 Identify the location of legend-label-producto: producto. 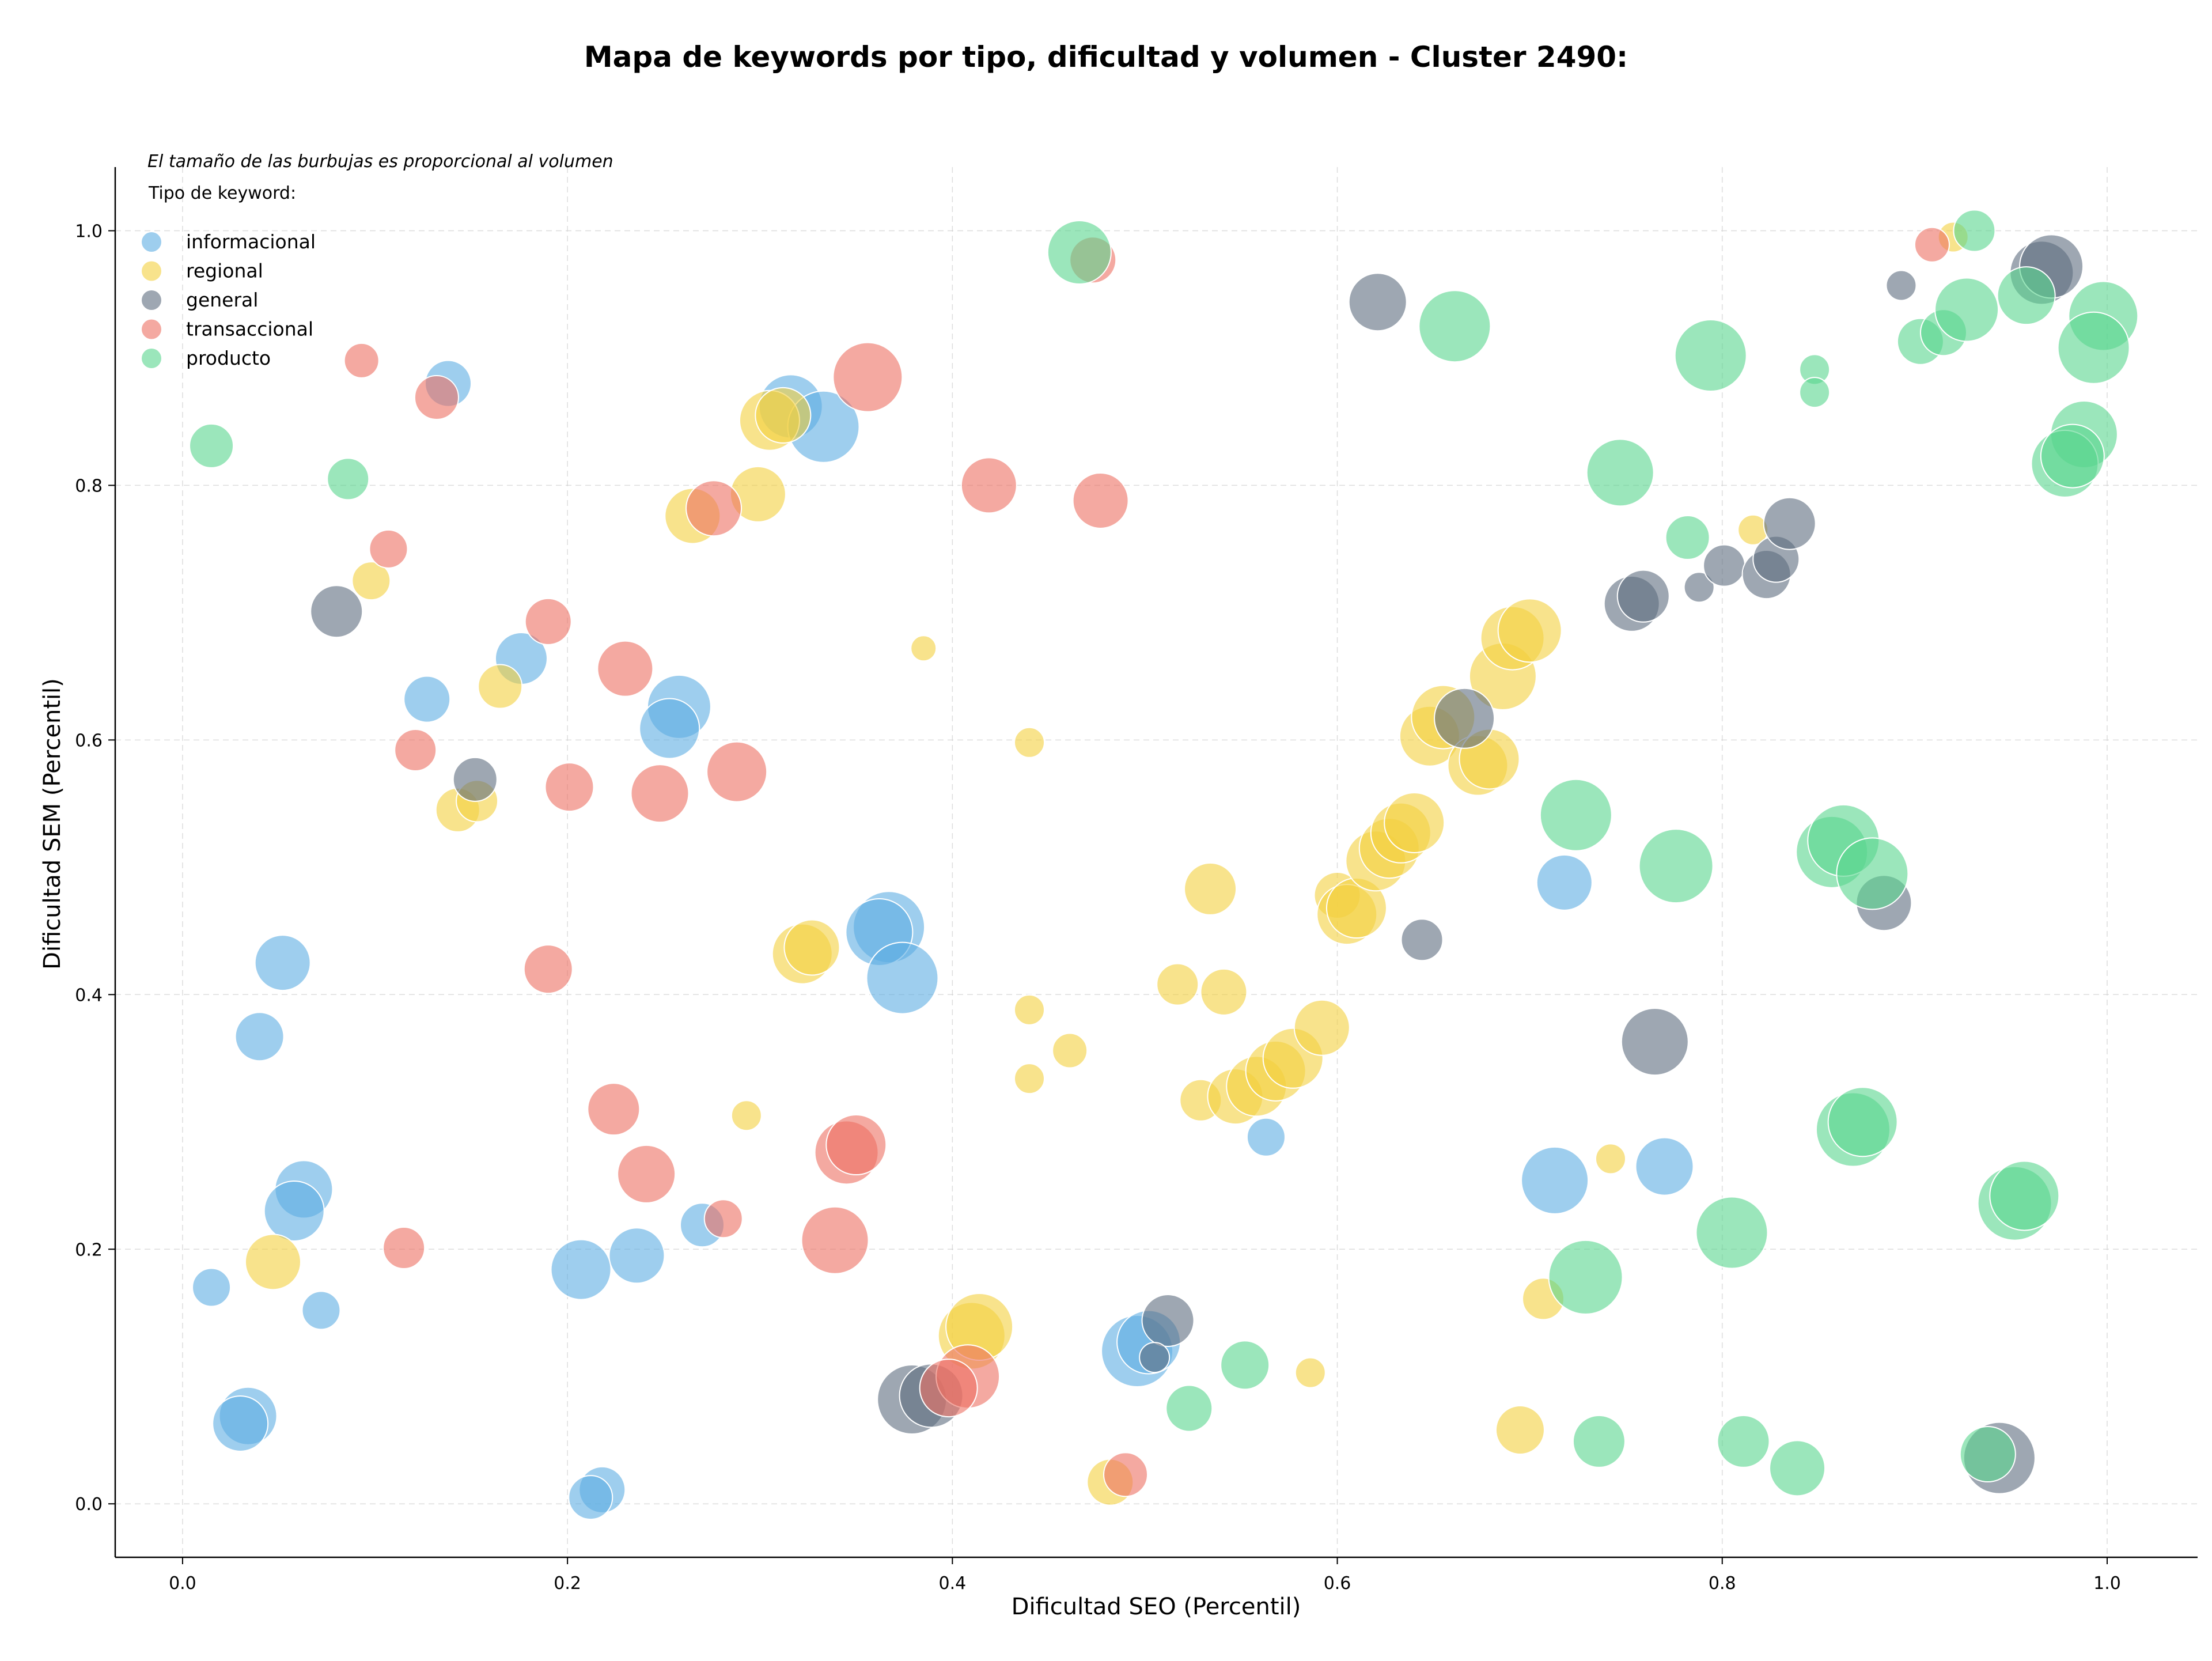
(228, 358).